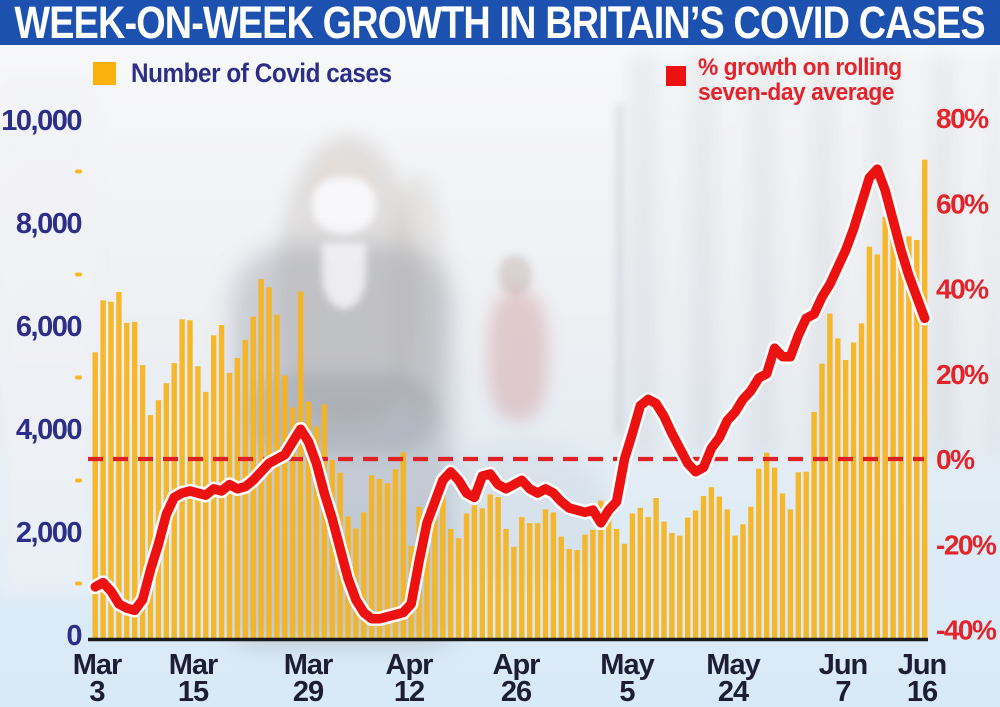 The width and height of the screenshot is (1000, 707). What do you see at coordinates (676, 76) in the screenshot?
I see `growth-legend-swatch` at bounding box center [676, 76].